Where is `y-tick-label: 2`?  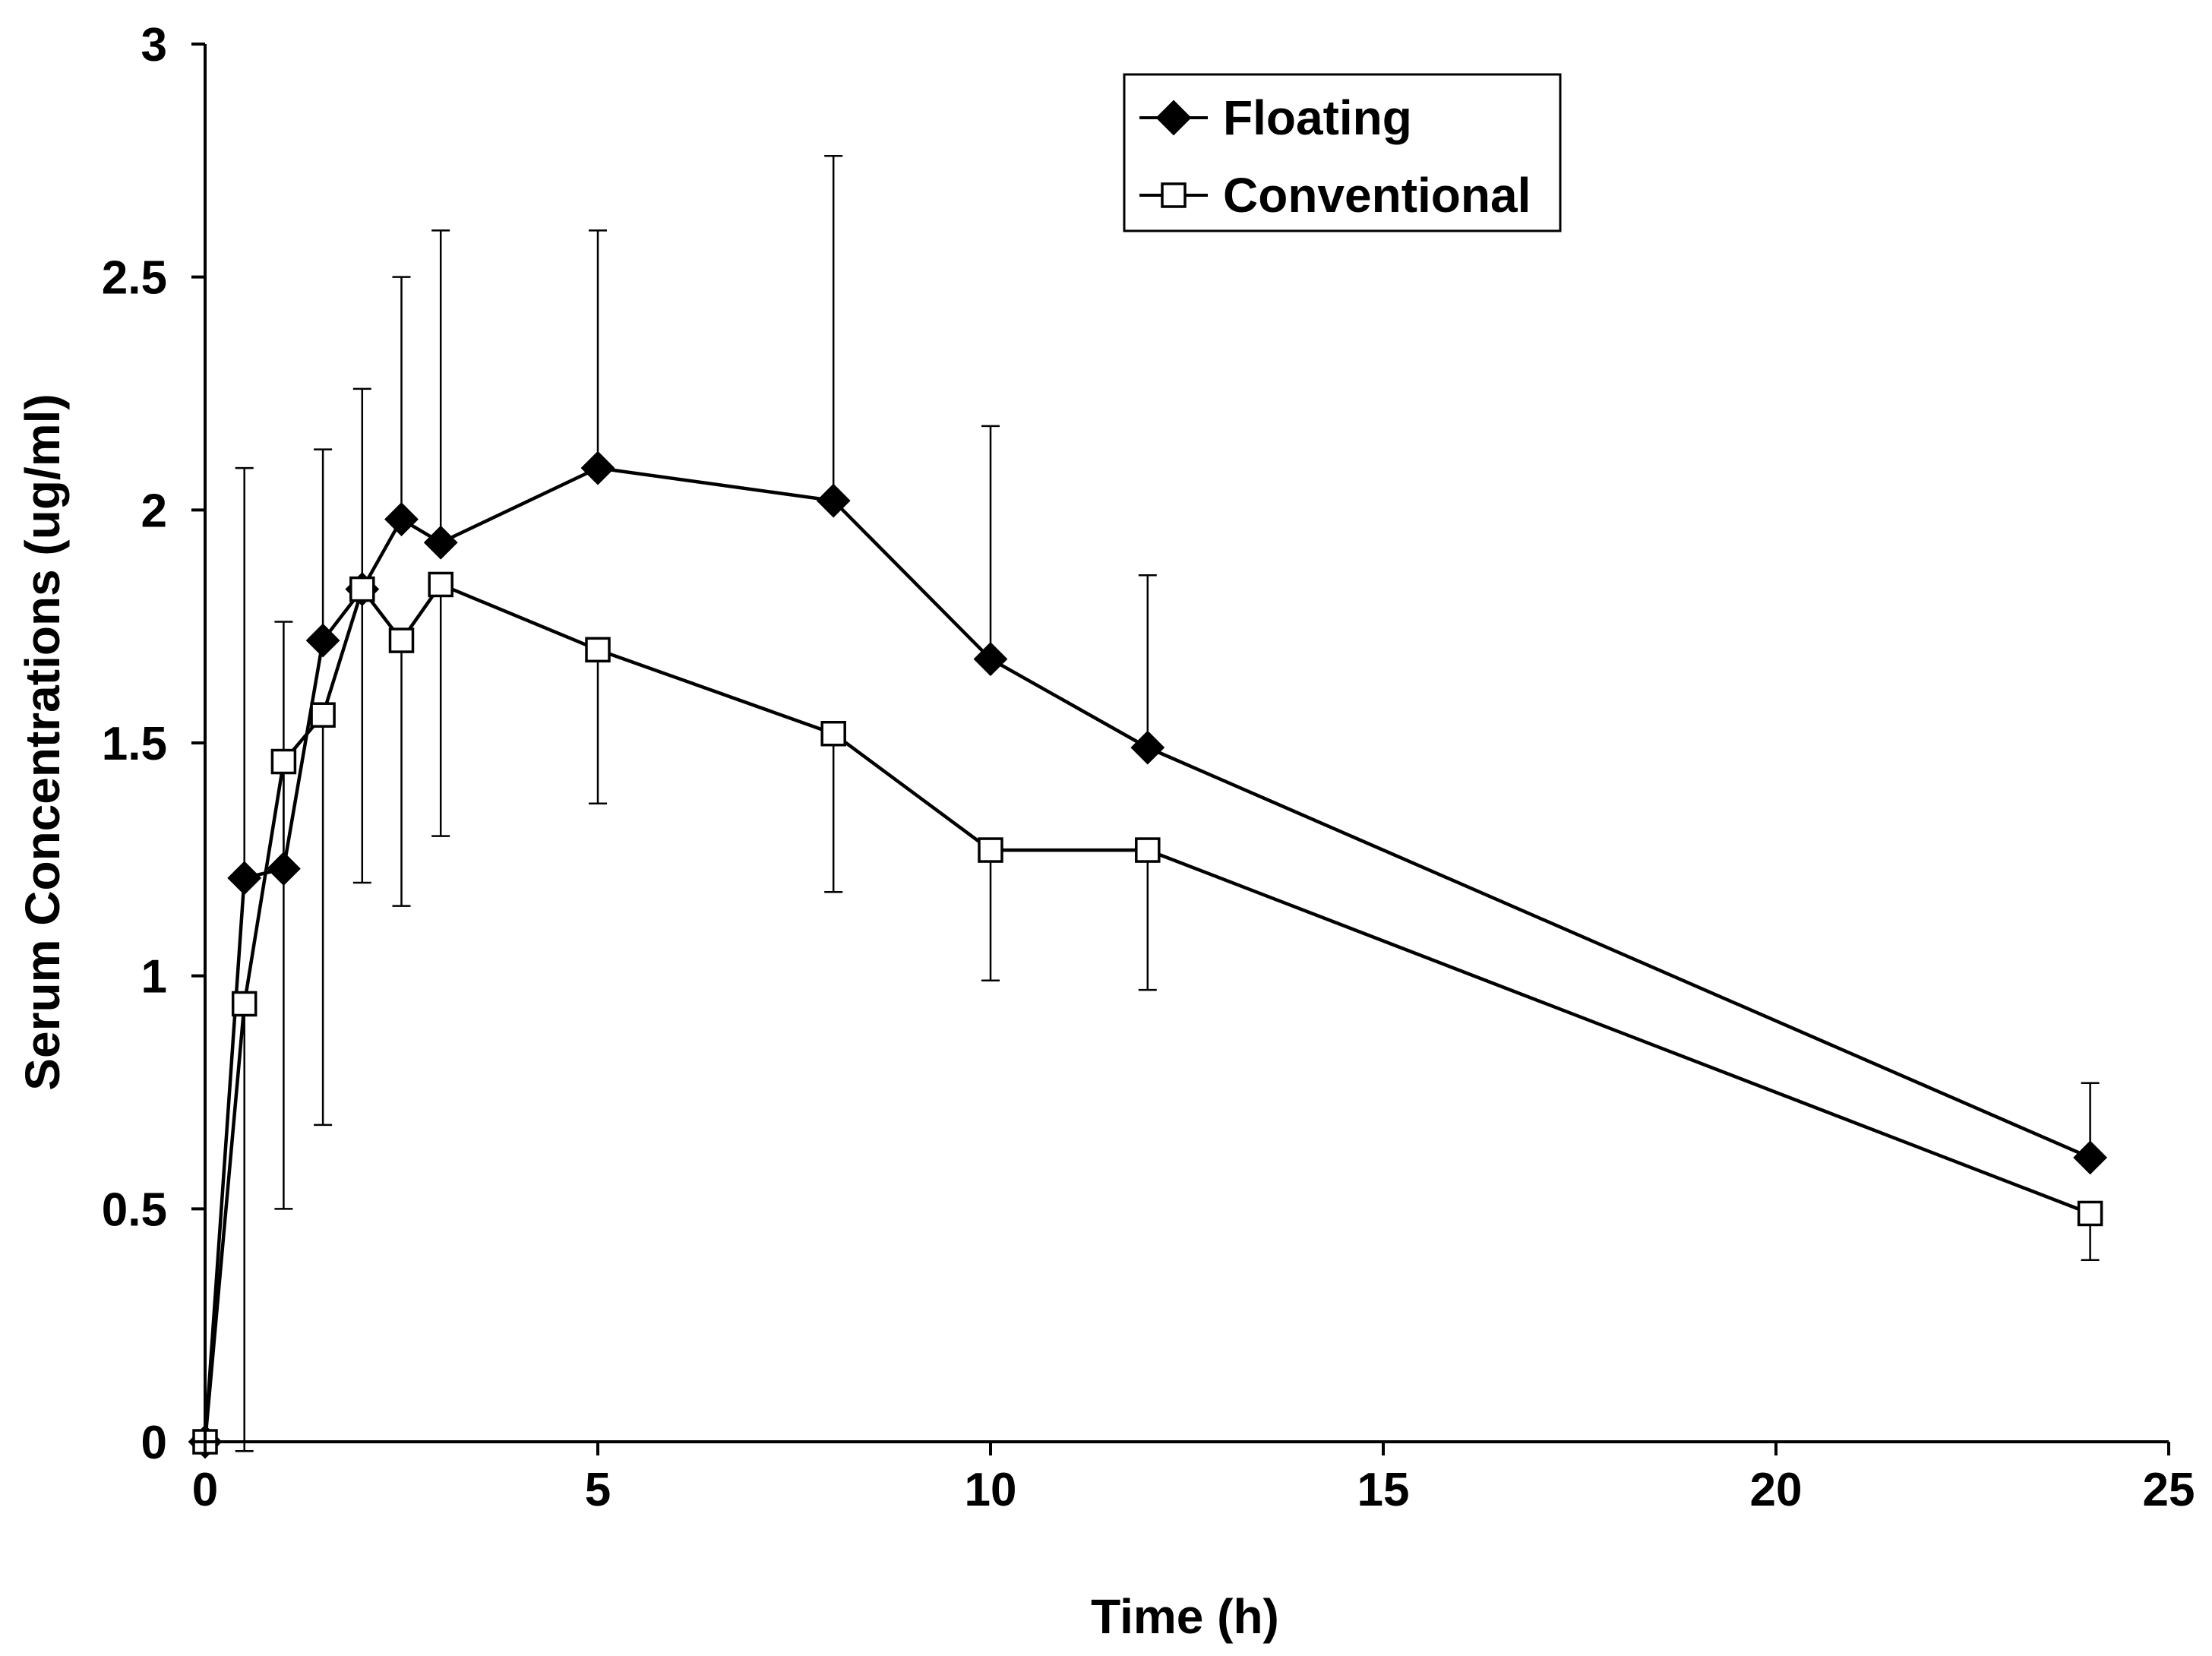 y-tick-label: 2 is located at coordinates (154, 511).